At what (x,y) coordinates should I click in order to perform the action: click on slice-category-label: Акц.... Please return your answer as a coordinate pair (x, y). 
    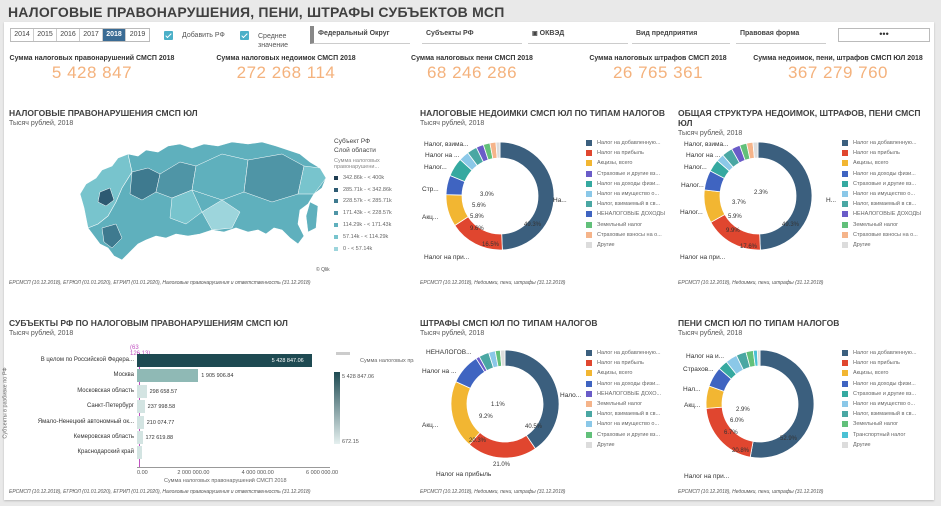
    Looking at the image, I should click on (430, 217).